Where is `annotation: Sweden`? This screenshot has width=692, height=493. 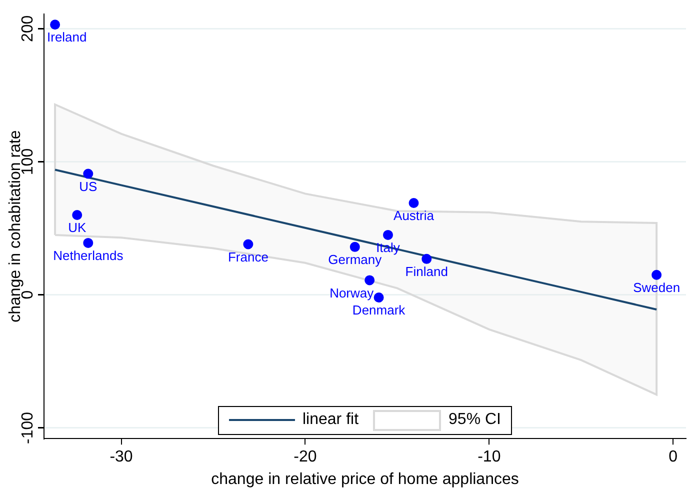
annotation: Sweden is located at coordinates (656, 287).